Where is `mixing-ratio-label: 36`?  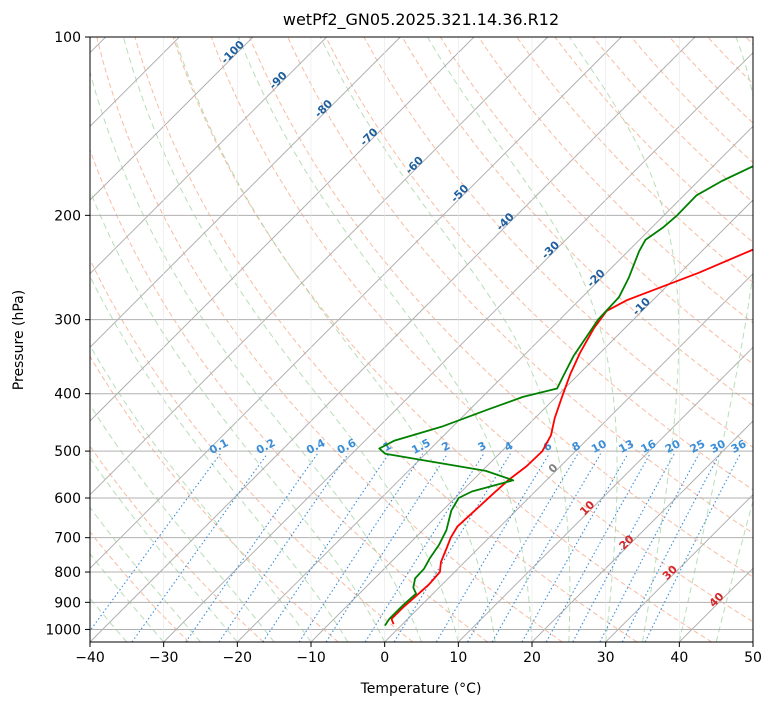 mixing-ratio-label: 36 is located at coordinates (739, 446).